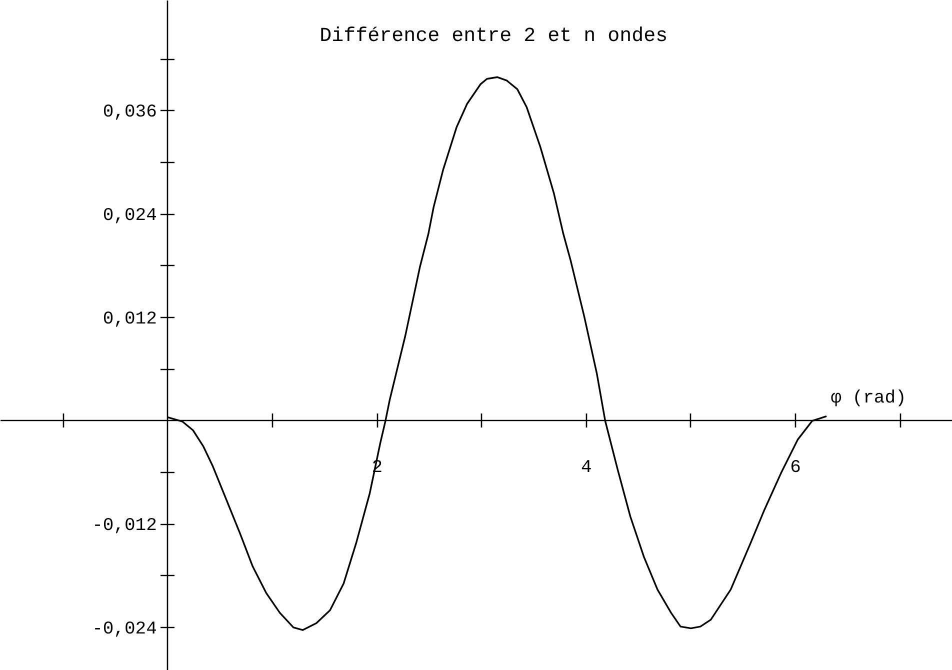  What do you see at coordinates (124, 526) in the screenshot?
I see `y-tick-label: -0,012` at bounding box center [124, 526].